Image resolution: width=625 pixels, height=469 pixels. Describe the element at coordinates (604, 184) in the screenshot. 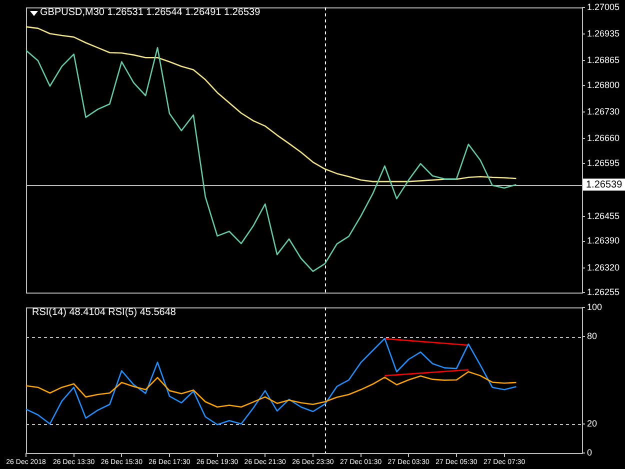

I see `ref-line-label: 1.26539` at that location.